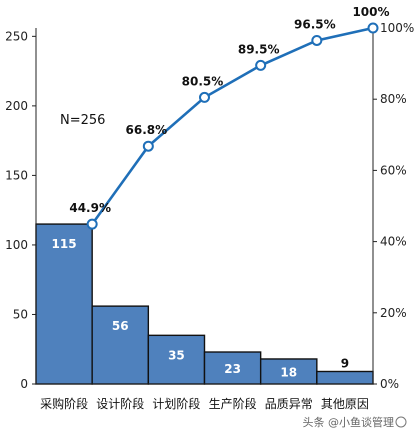 The image size is (419, 441). What do you see at coordinates (64, 244) in the screenshot?
I see `bar-value-label: 115` at bounding box center [64, 244].